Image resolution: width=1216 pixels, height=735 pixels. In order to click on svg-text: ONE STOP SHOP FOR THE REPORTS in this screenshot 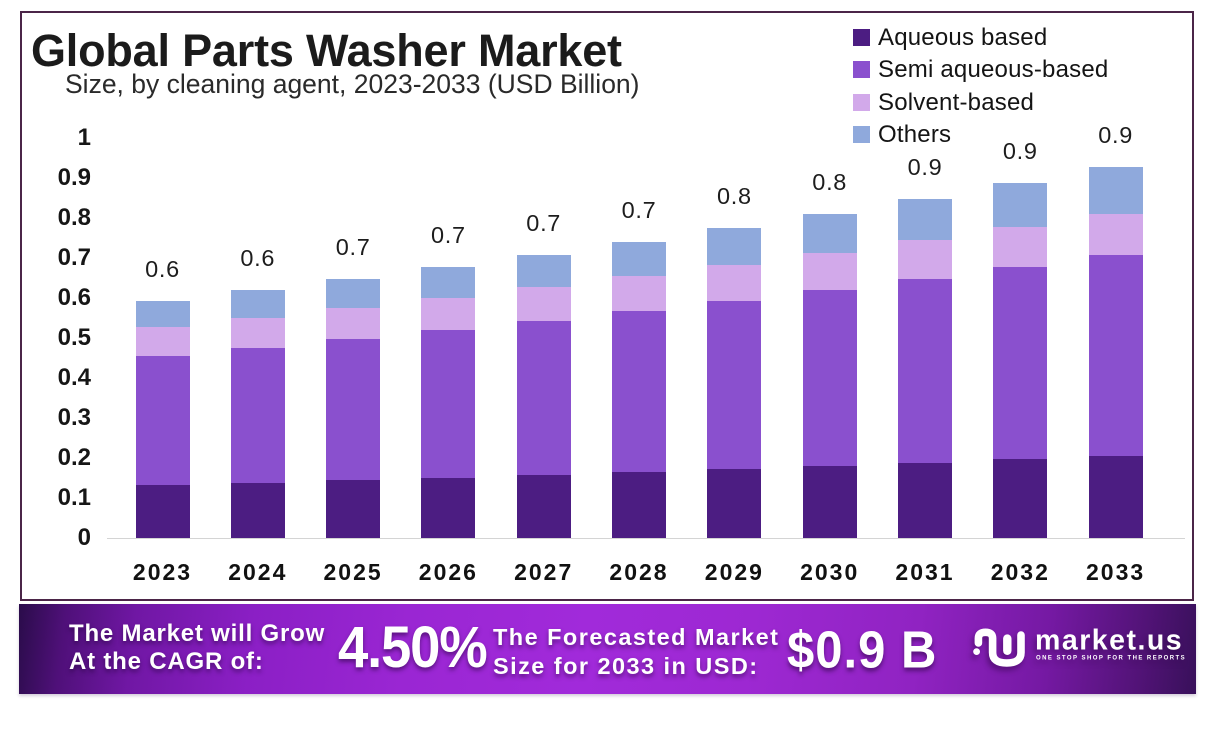, I will do `click(1111, 659)`.